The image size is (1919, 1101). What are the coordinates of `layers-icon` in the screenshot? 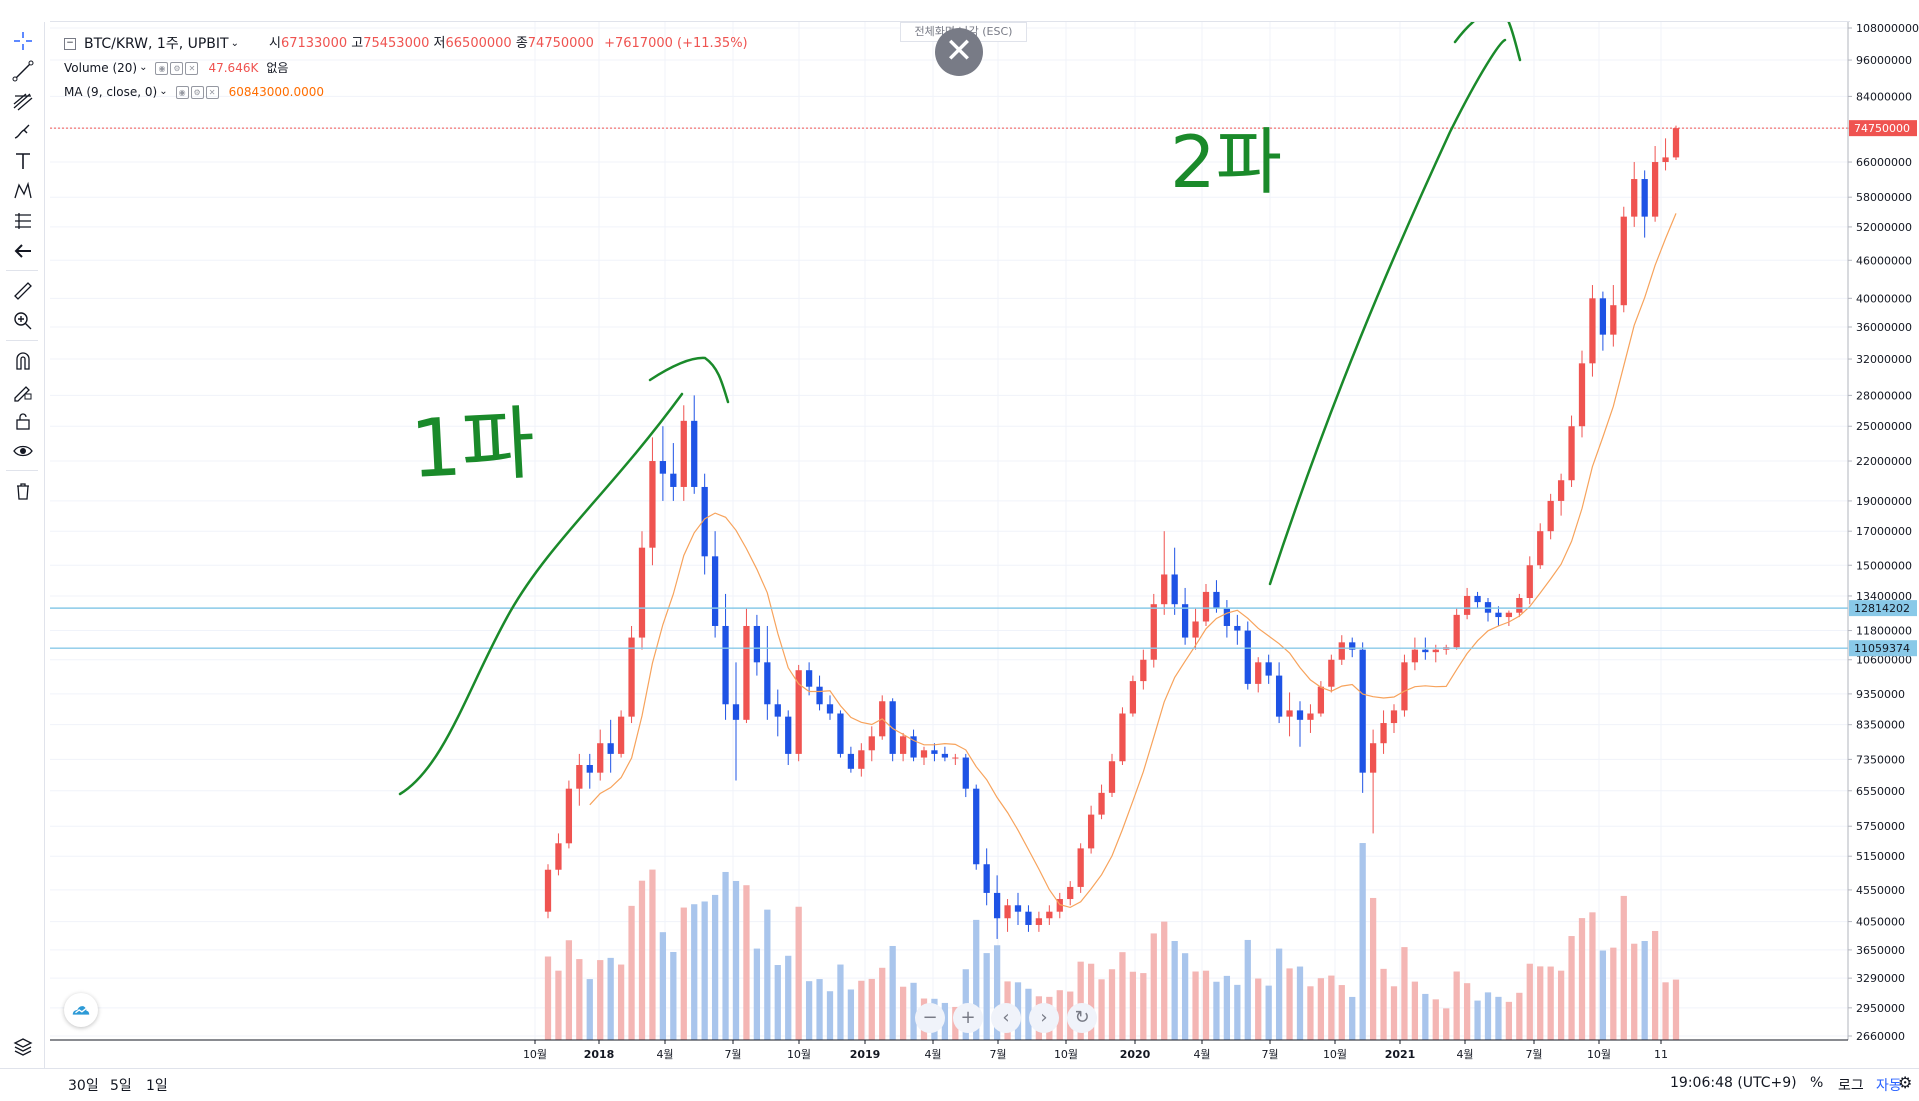 It's located at (23, 1047).